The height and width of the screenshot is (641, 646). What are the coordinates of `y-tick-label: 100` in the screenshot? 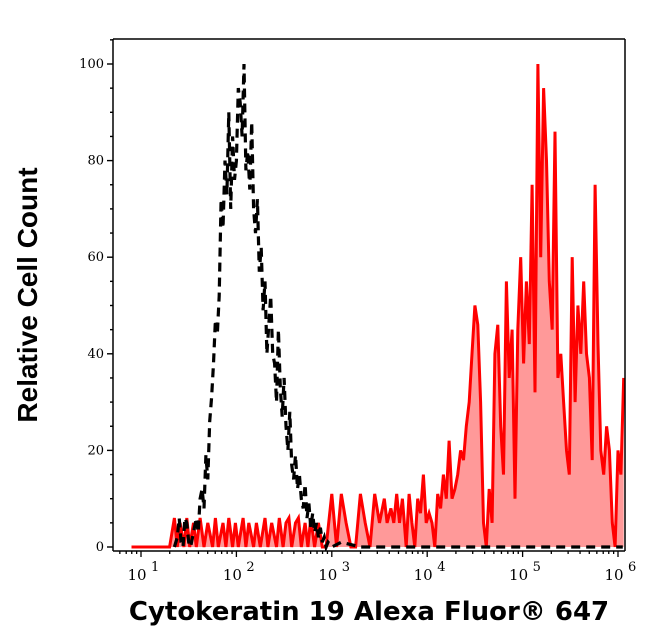 It's located at (91, 64).